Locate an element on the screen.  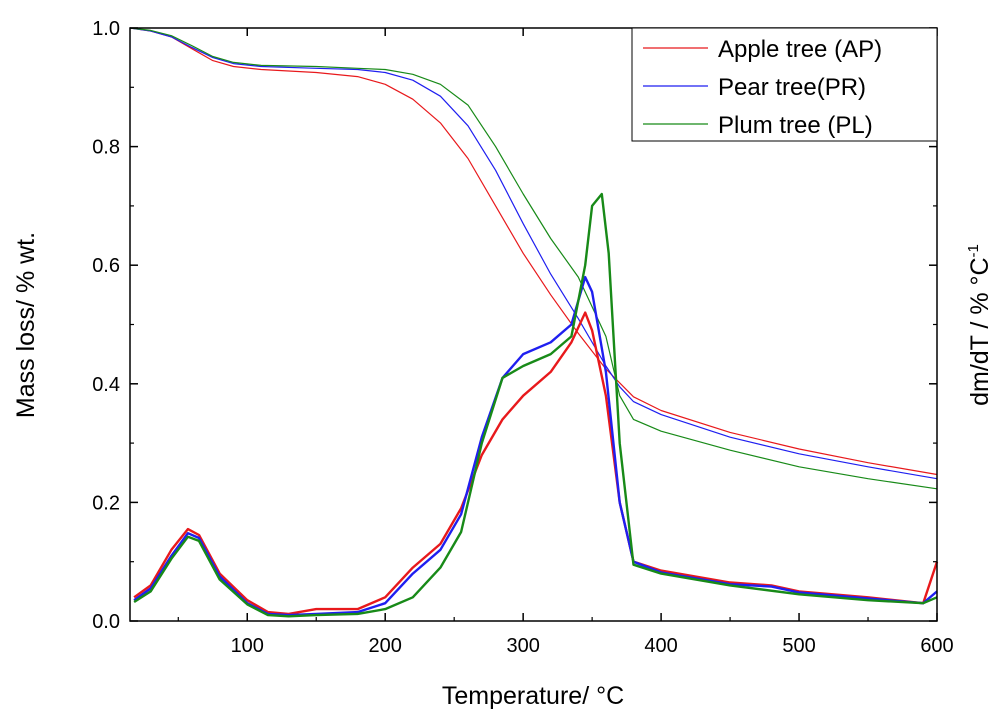
legend-label-pear: Pear tree(PR) is located at coordinates (792, 87).